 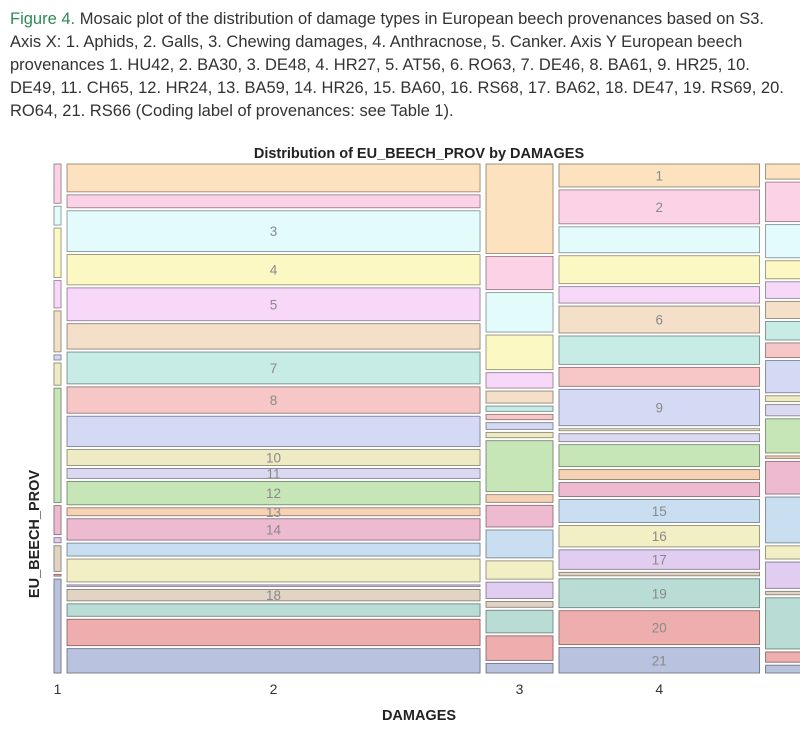 What do you see at coordinates (519, 668) in the screenshot?
I see `mosaic-cell-col3-prov21` at bounding box center [519, 668].